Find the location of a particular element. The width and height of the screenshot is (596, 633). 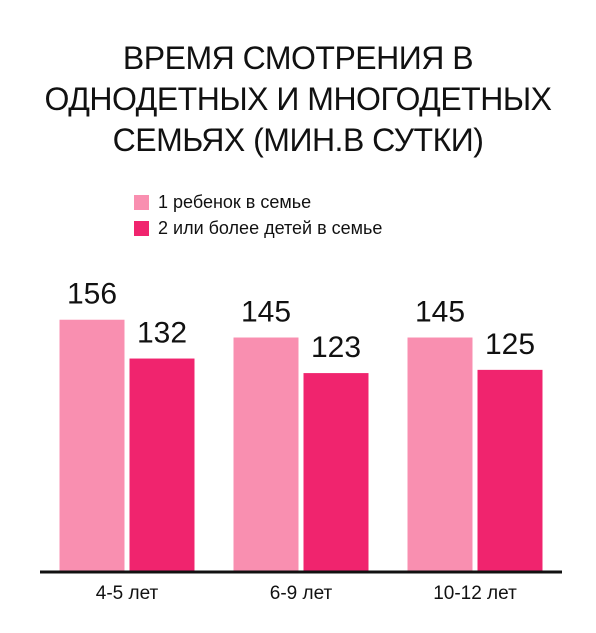

x-tick-label: 10-12 лет is located at coordinates (475, 593).